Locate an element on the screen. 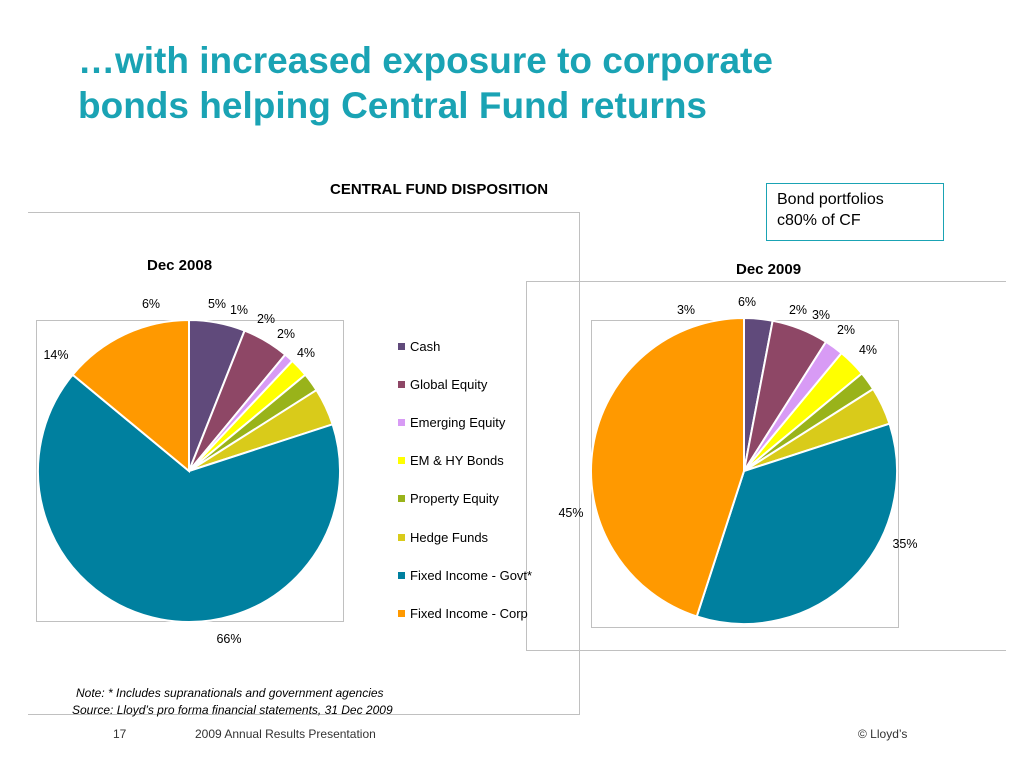 Image resolution: width=1024 pixels, height=768 pixels. legend-label: Fixed Income - Govt* is located at coordinates (471, 575).